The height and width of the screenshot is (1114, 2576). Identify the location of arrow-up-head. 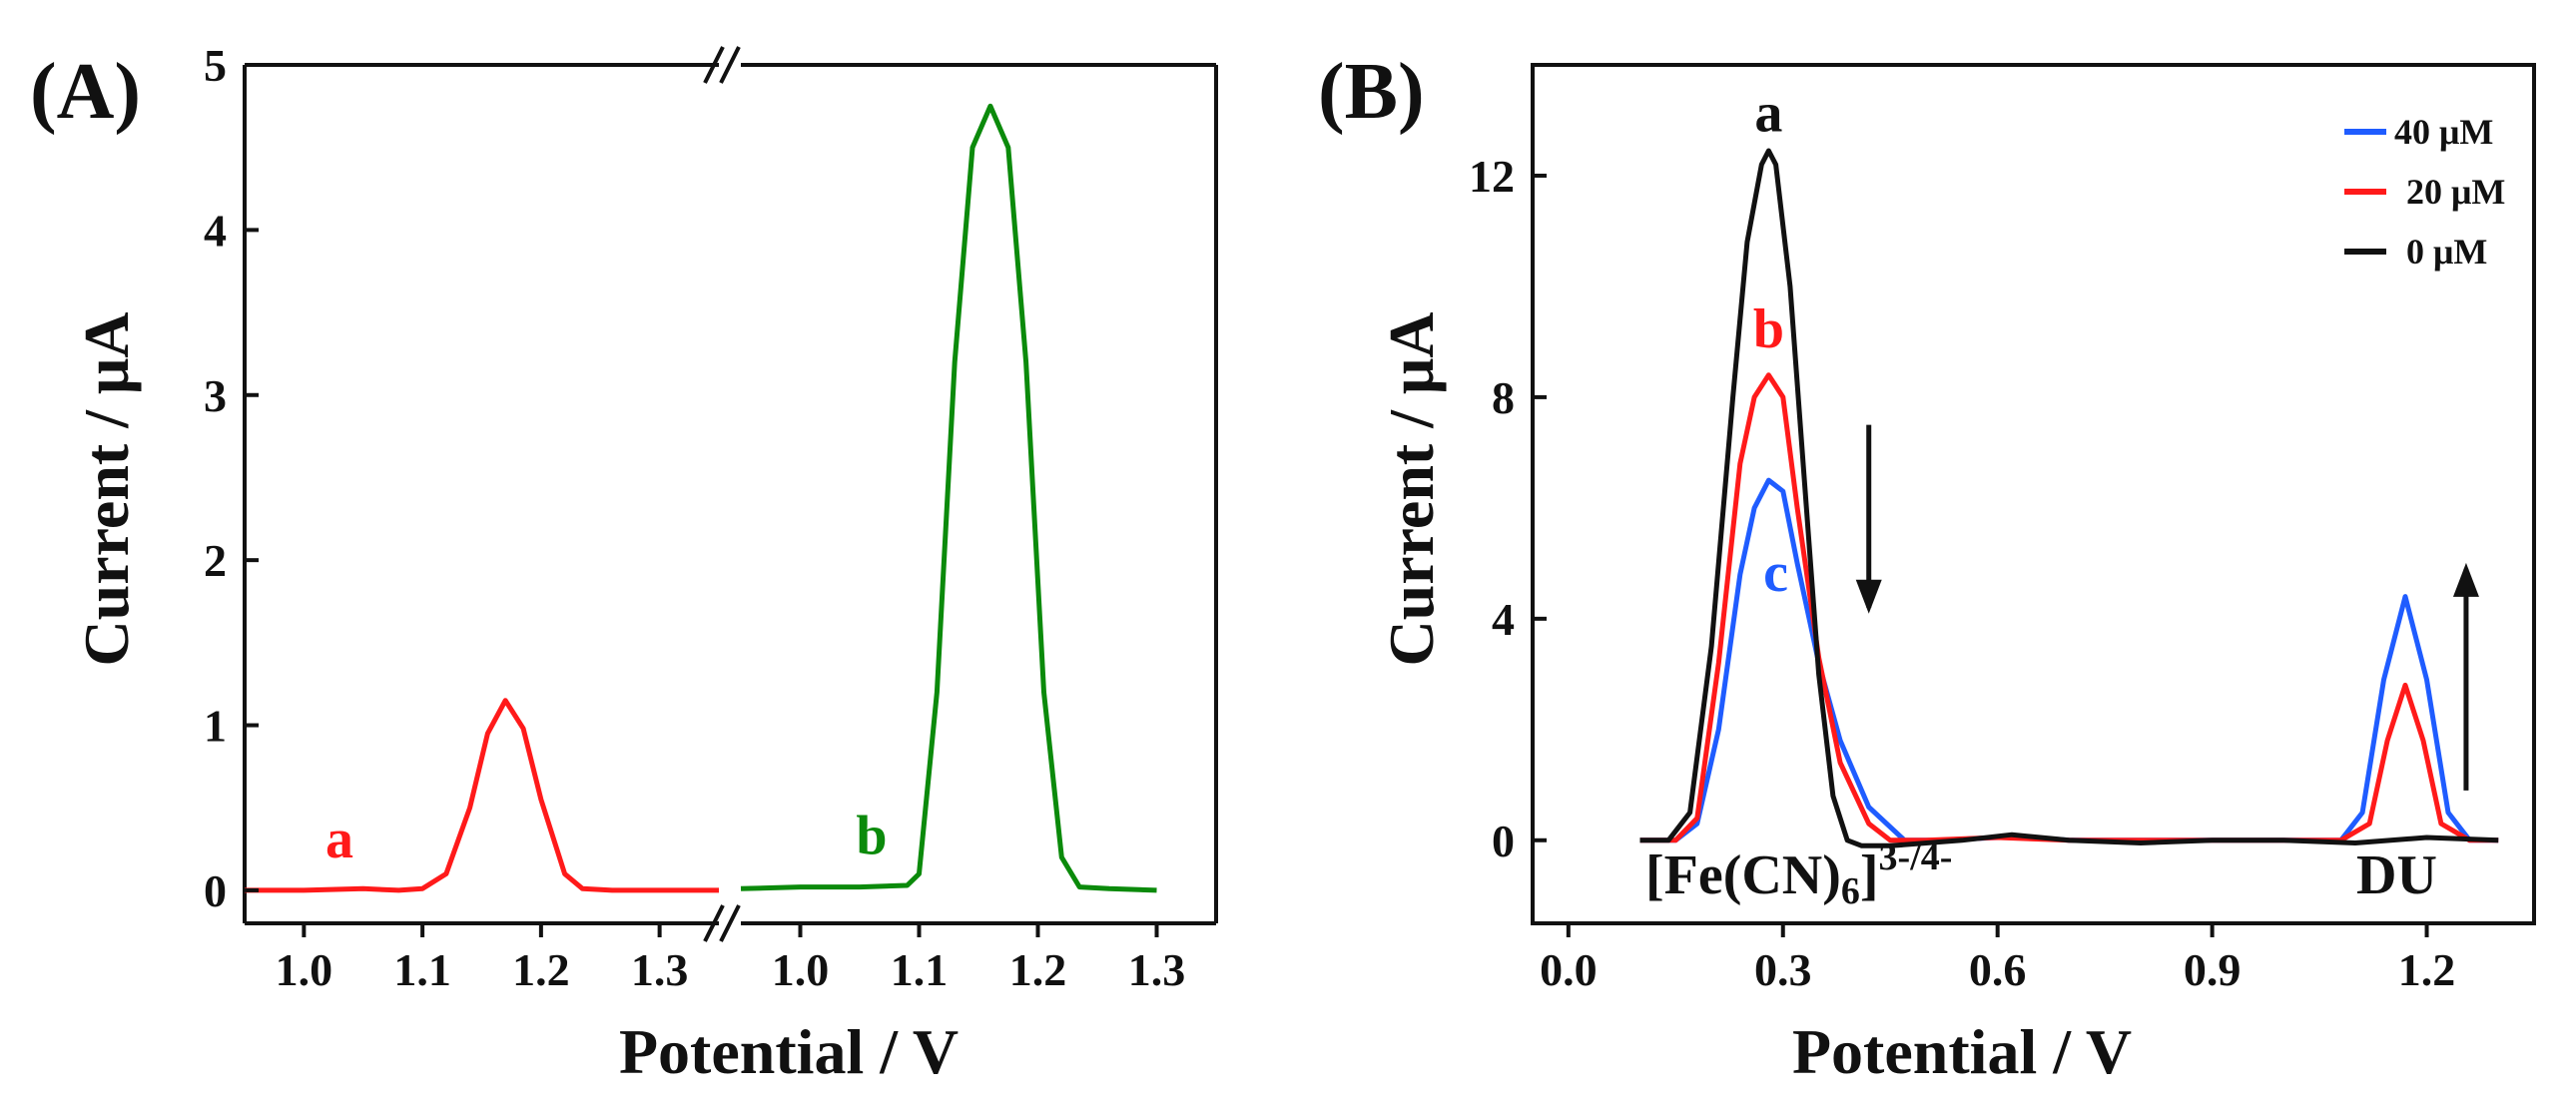
(2465, 579).